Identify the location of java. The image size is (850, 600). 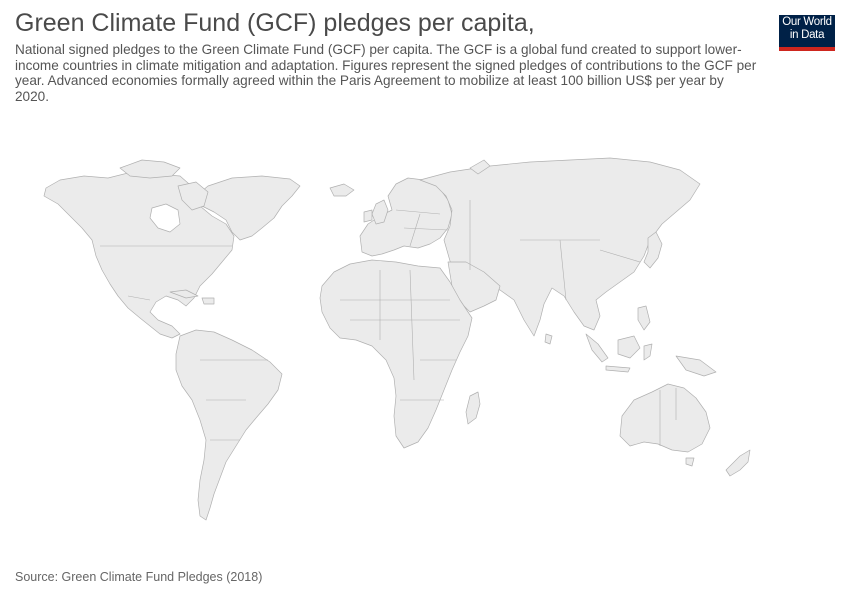
(618, 369).